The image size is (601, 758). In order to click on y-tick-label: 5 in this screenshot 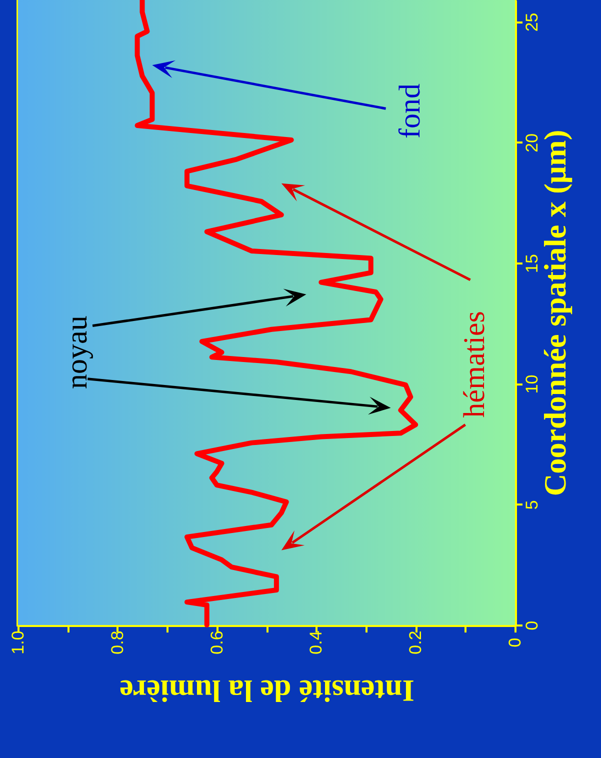, I will do `click(532, 505)`.